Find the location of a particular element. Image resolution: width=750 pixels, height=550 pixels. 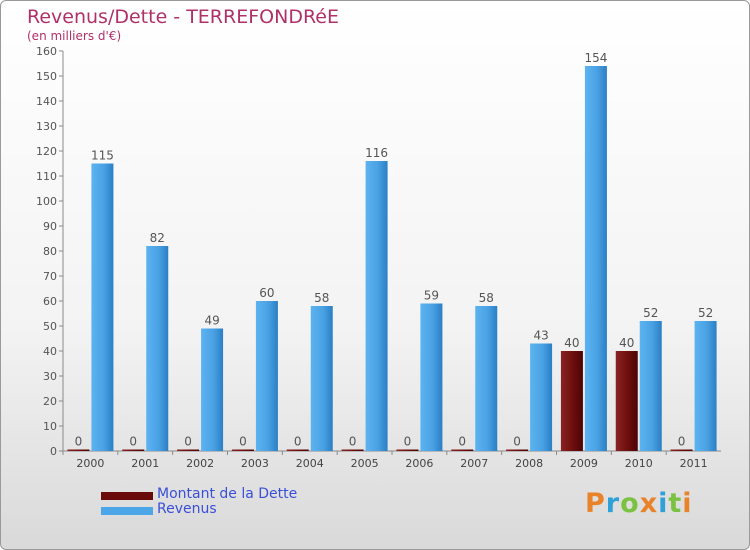

legend-label-revenus: Revenus is located at coordinates (187, 509).